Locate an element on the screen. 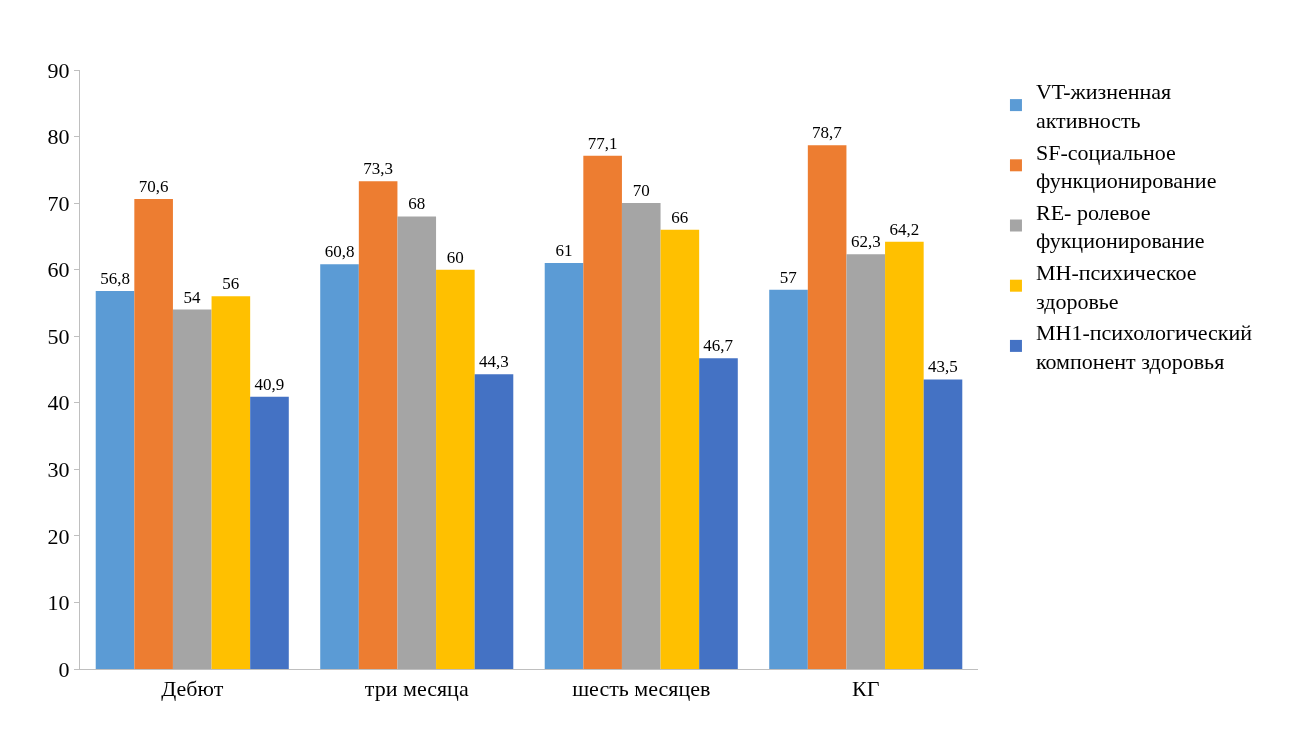  legend-label: MH-психическое здоровье is located at coordinates (1116, 286).